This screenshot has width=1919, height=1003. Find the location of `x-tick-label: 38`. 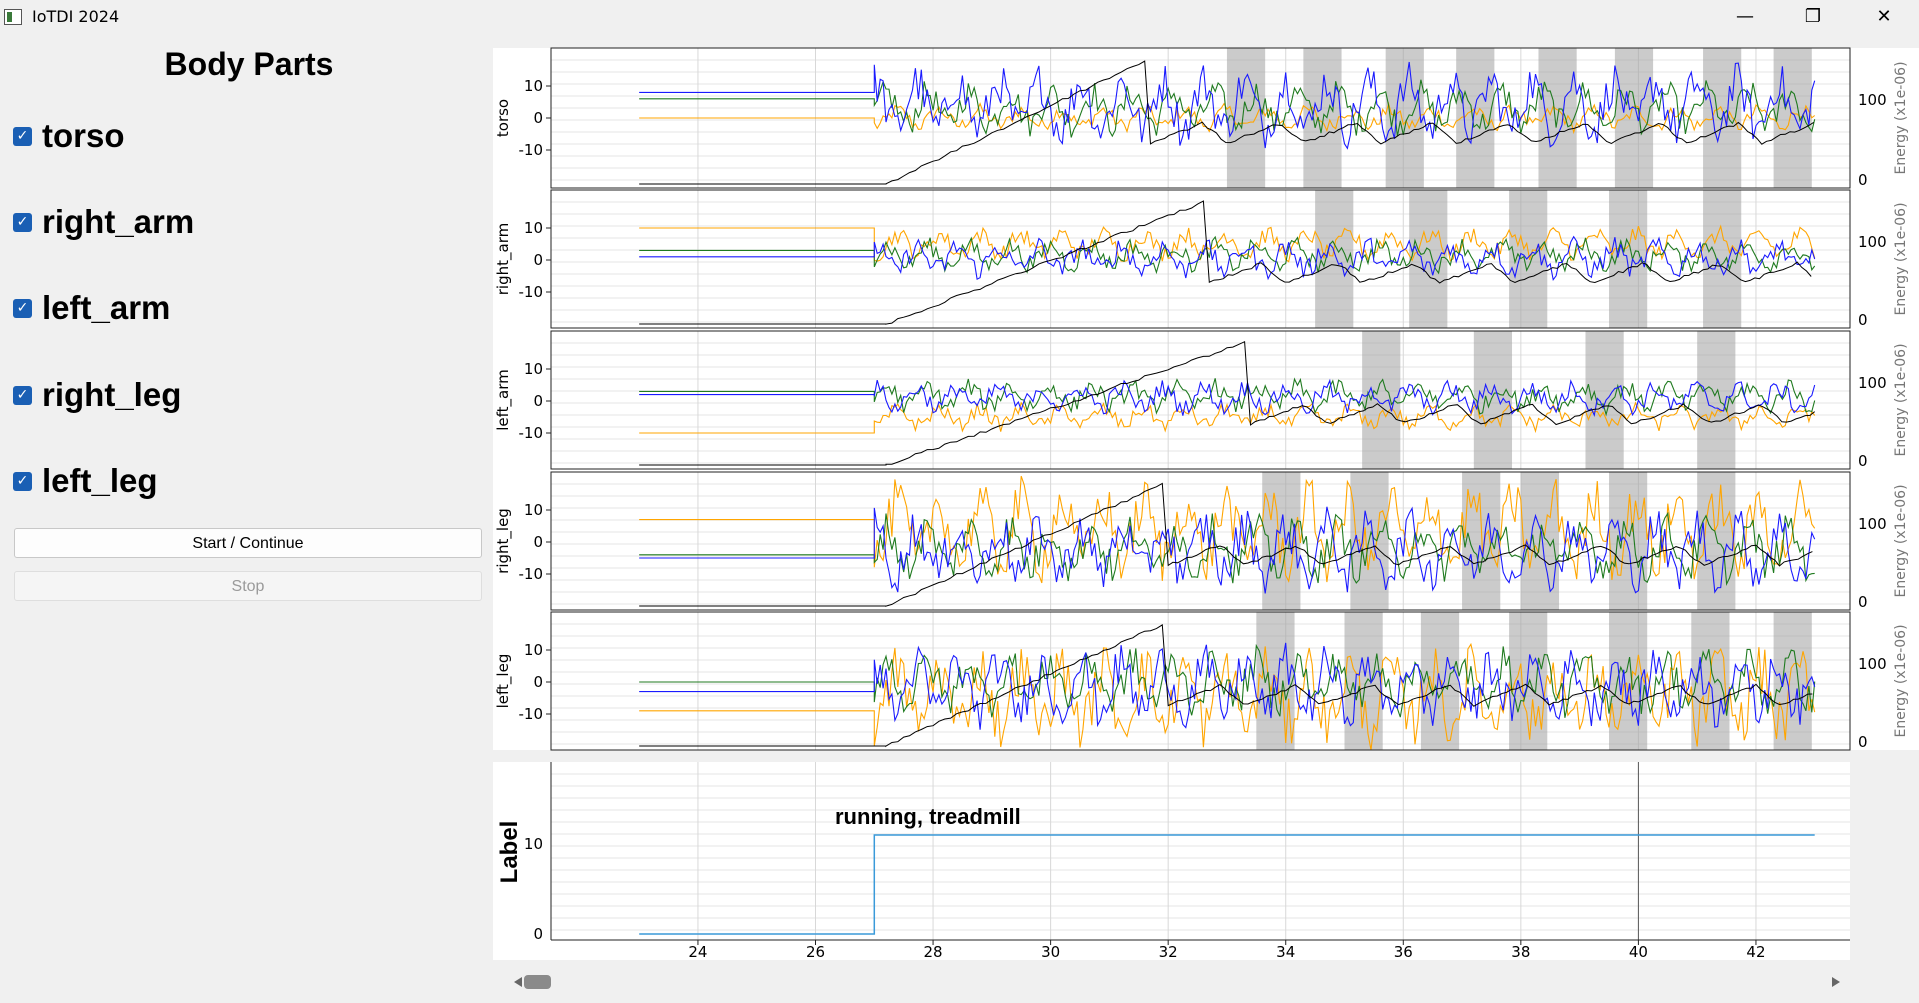

x-tick-label: 38 is located at coordinates (1520, 952).